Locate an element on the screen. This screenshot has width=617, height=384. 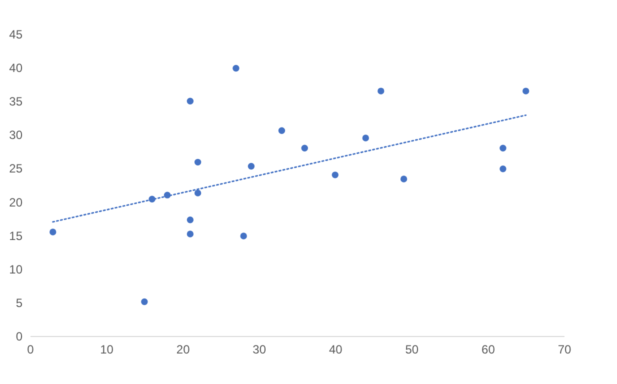
y-tick-label: 45 is located at coordinates (16, 35).